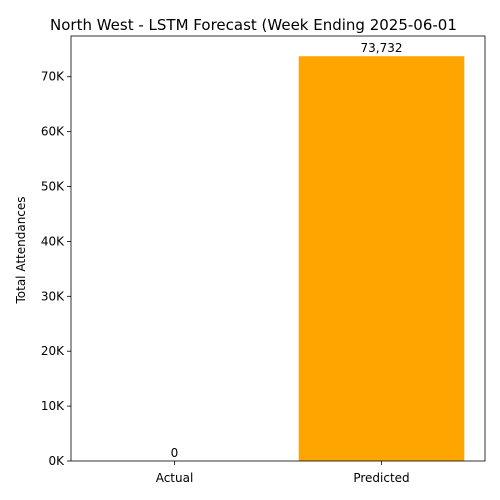 This screenshot has height=500, width=500. Describe the element at coordinates (175, 453) in the screenshot. I see `data-label-actual: 0` at that location.